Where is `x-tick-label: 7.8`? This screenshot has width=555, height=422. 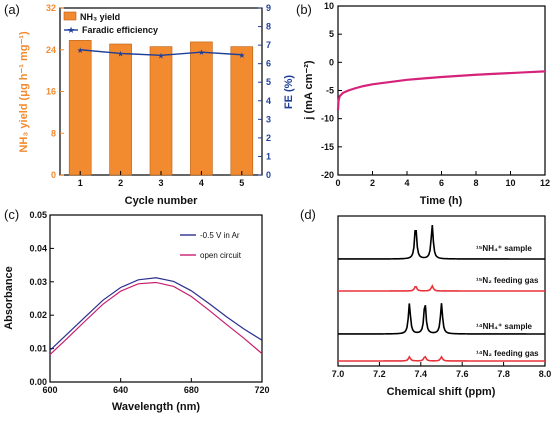 x-tick-label: 7.8 is located at coordinates (503, 374).